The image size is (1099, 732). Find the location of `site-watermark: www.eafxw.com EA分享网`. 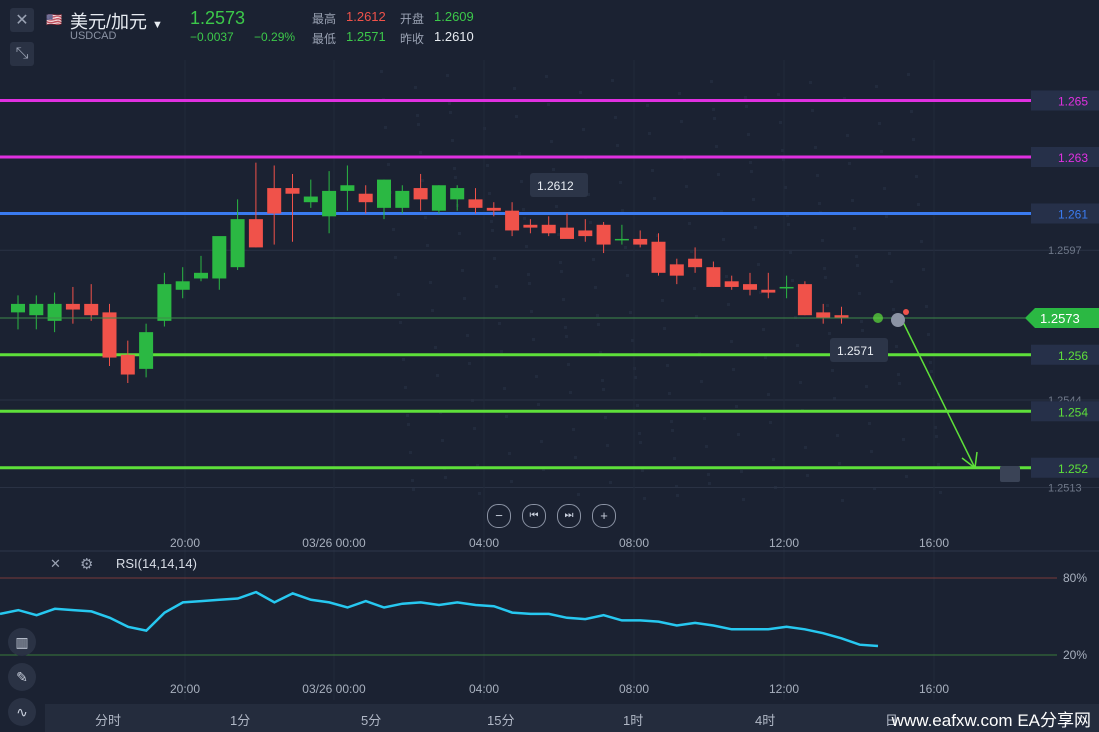

site-watermark: www.eafxw.com EA分享网 is located at coordinates (991, 720).